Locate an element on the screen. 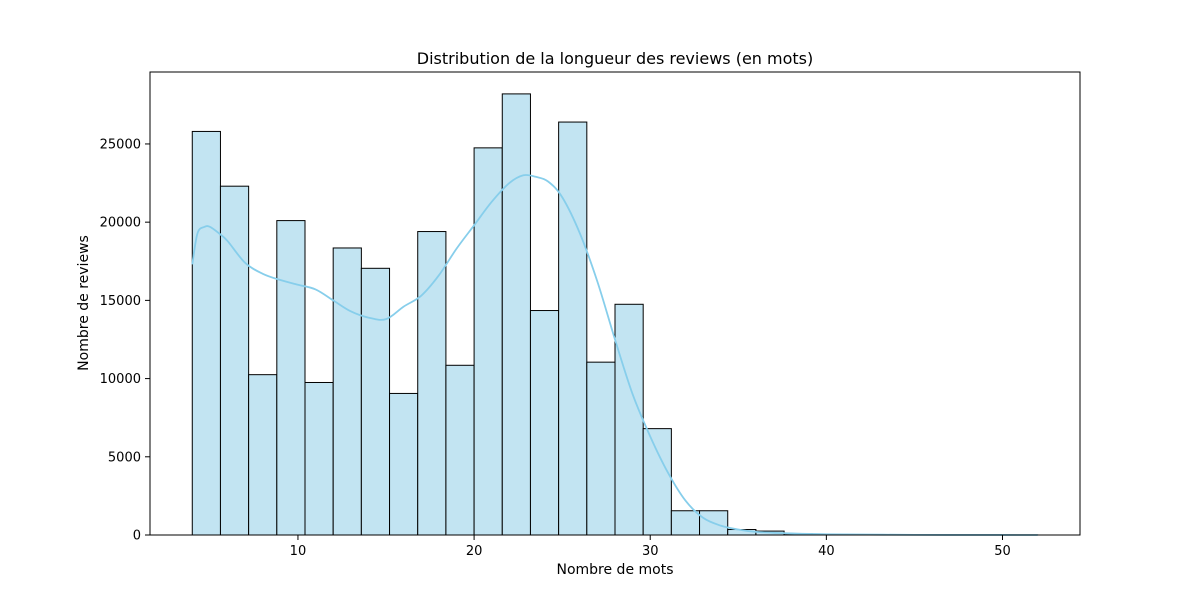 This screenshot has height=600, width=1200. y-tick-label: 20000 is located at coordinates (120, 223).